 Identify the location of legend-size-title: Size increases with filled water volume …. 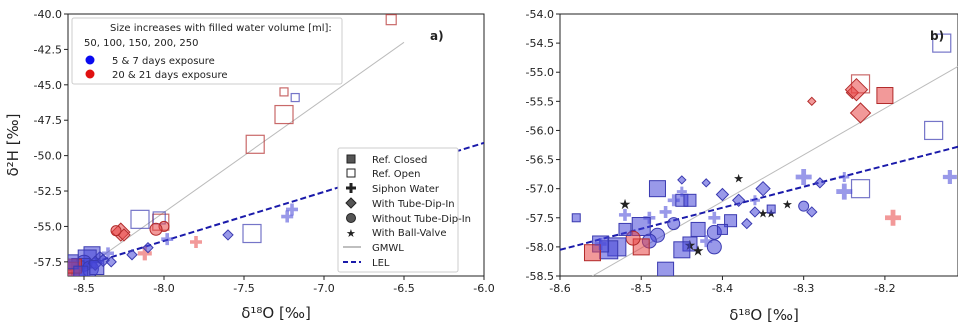
(221, 28).